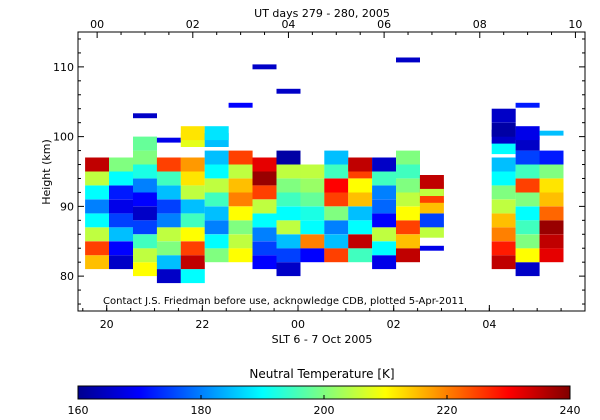 The width and height of the screenshot is (600, 420). I want to click on y-axis-label: Height (km), so click(46, 172).